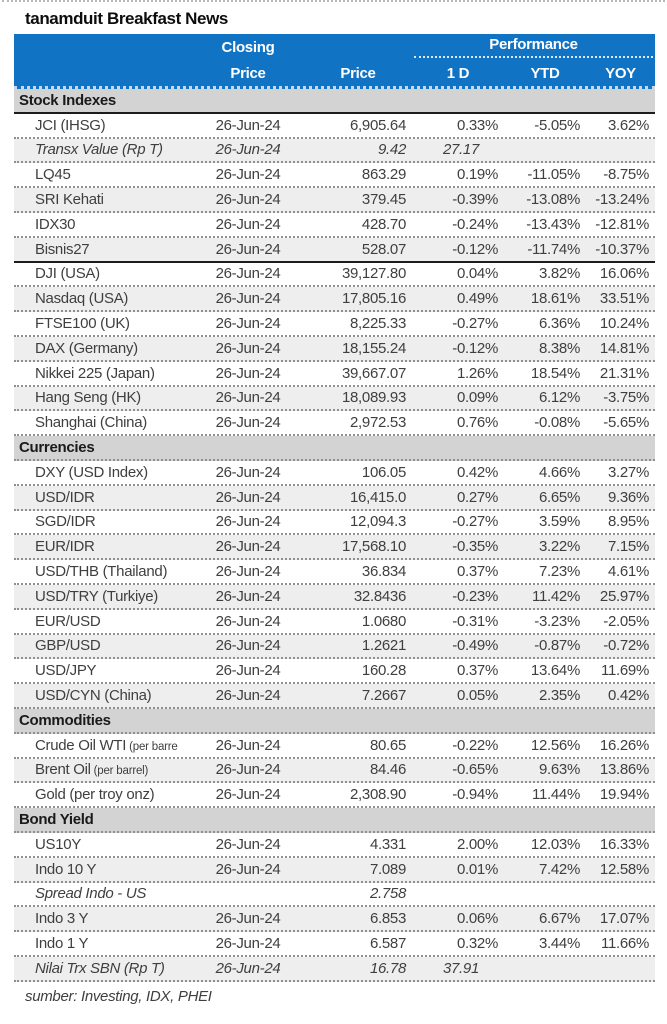 The image size is (667, 1024). I want to click on price-cell: 106.05, so click(383, 472).